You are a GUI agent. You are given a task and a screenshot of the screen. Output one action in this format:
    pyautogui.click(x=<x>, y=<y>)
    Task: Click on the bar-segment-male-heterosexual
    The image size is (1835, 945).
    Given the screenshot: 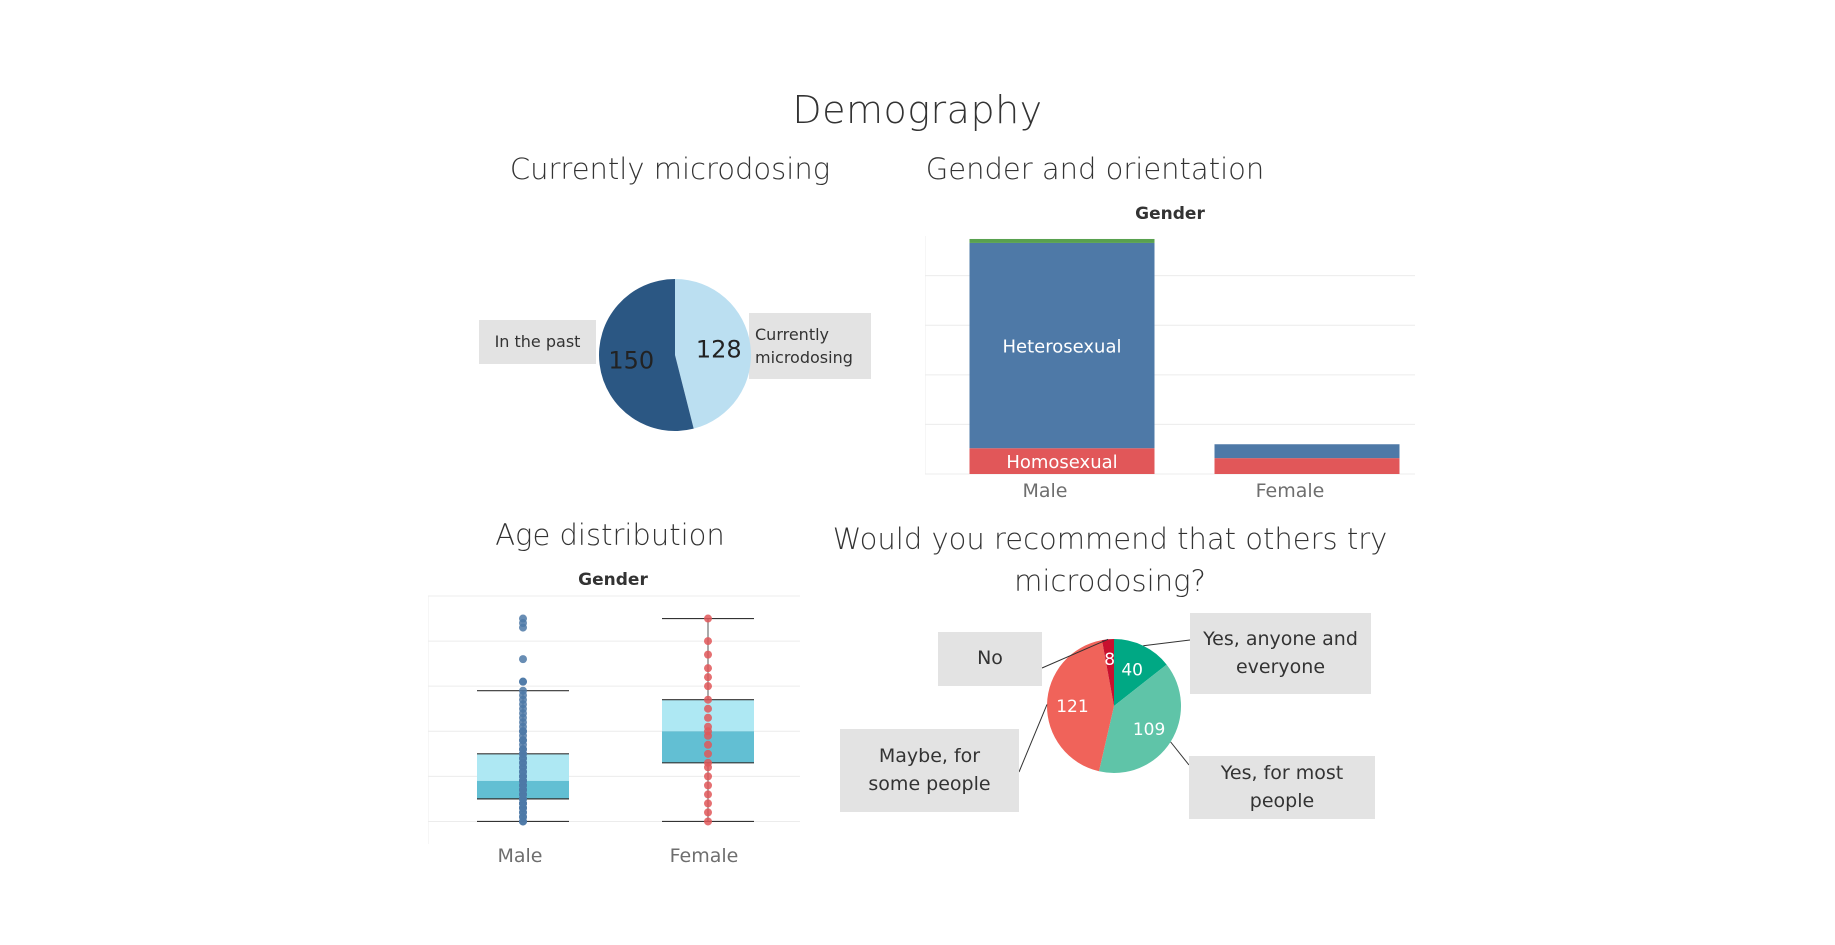 What is the action you would take?
    pyautogui.click(x=1062, y=345)
    